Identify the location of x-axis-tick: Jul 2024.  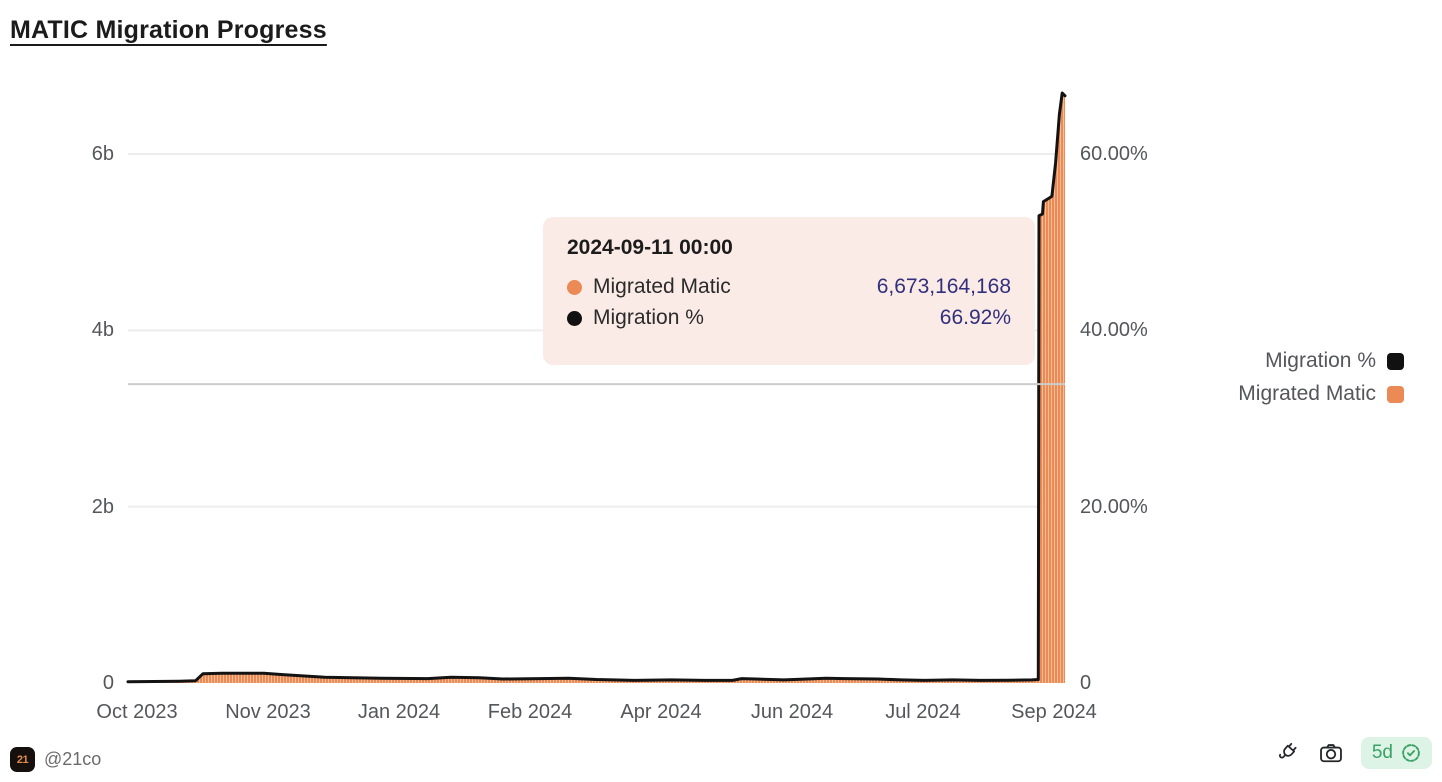
(923, 712).